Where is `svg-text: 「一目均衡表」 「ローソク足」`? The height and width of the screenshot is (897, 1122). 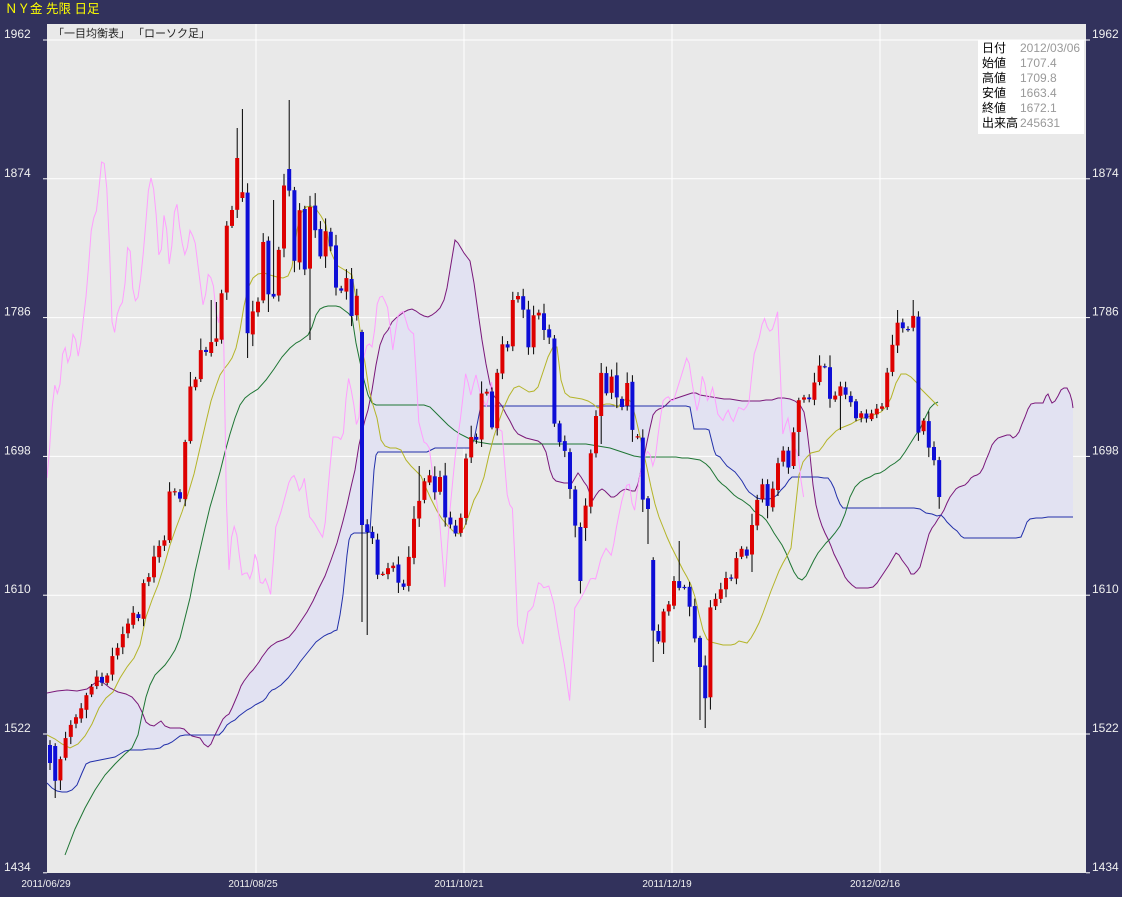
svg-text: 「一目均衡表」 「ローソク足」 is located at coordinates (131, 33).